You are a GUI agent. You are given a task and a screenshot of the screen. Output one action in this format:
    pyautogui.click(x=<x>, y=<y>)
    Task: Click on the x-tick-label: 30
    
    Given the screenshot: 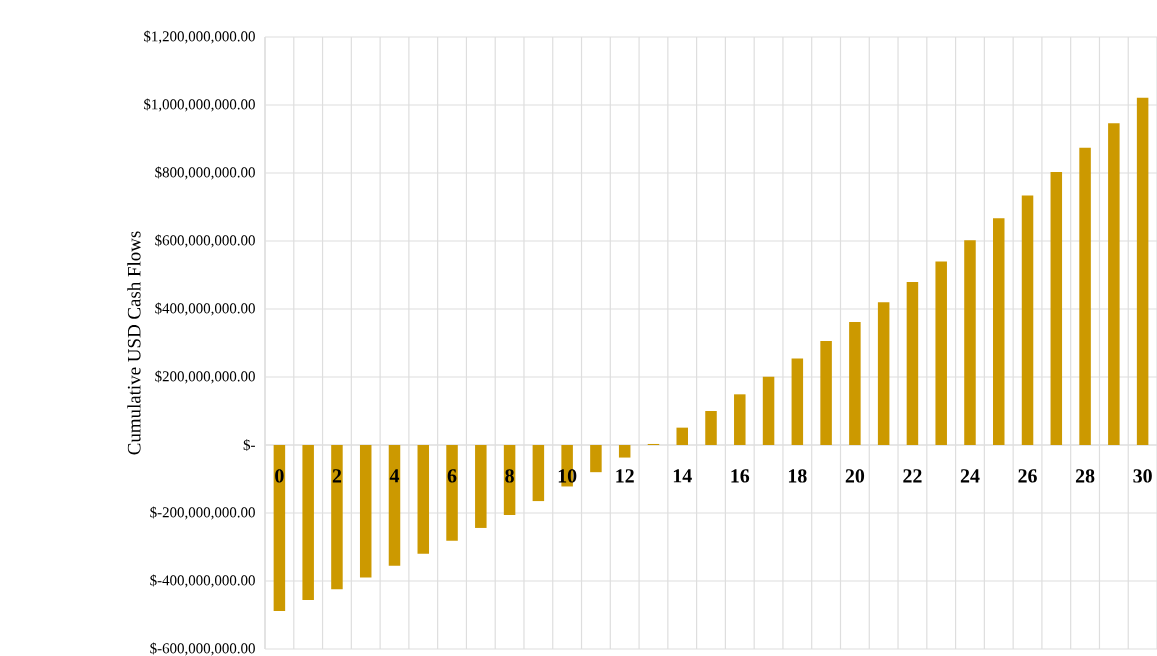 What is the action you would take?
    pyautogui.click(x=1142, y=476)
    